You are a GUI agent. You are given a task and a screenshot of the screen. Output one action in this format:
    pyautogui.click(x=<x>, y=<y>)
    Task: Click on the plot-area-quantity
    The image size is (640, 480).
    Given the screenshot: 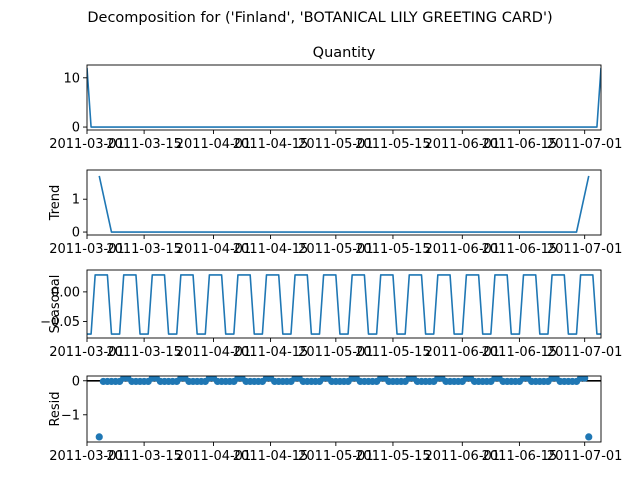 What is the action you would take?
    pyautogui.click(x=344, y=97)
    